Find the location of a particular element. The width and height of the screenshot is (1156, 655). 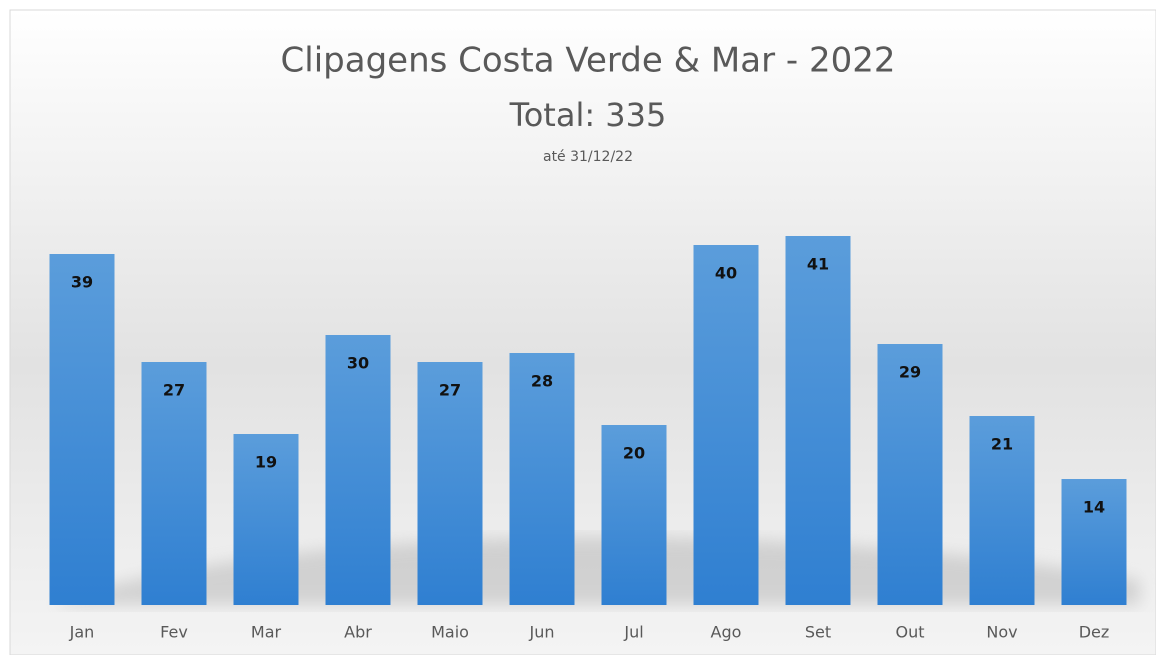

data-label: 39 is located at coordinates (82, 282).